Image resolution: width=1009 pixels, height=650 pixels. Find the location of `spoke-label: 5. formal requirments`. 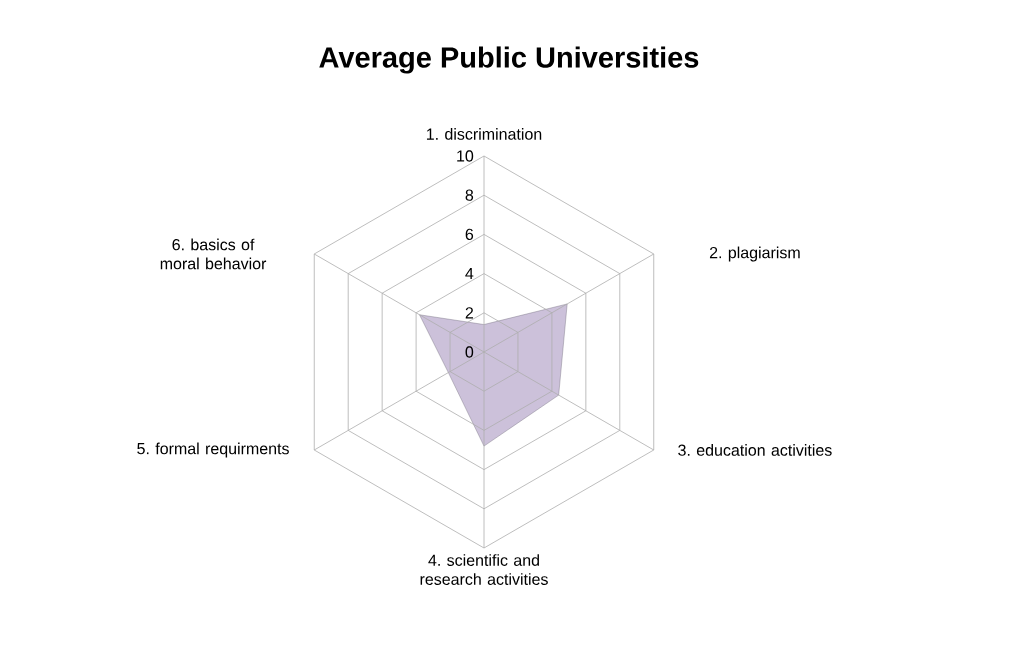

spoke-label: 5. formal requirments is located at coordinates (213, 450).